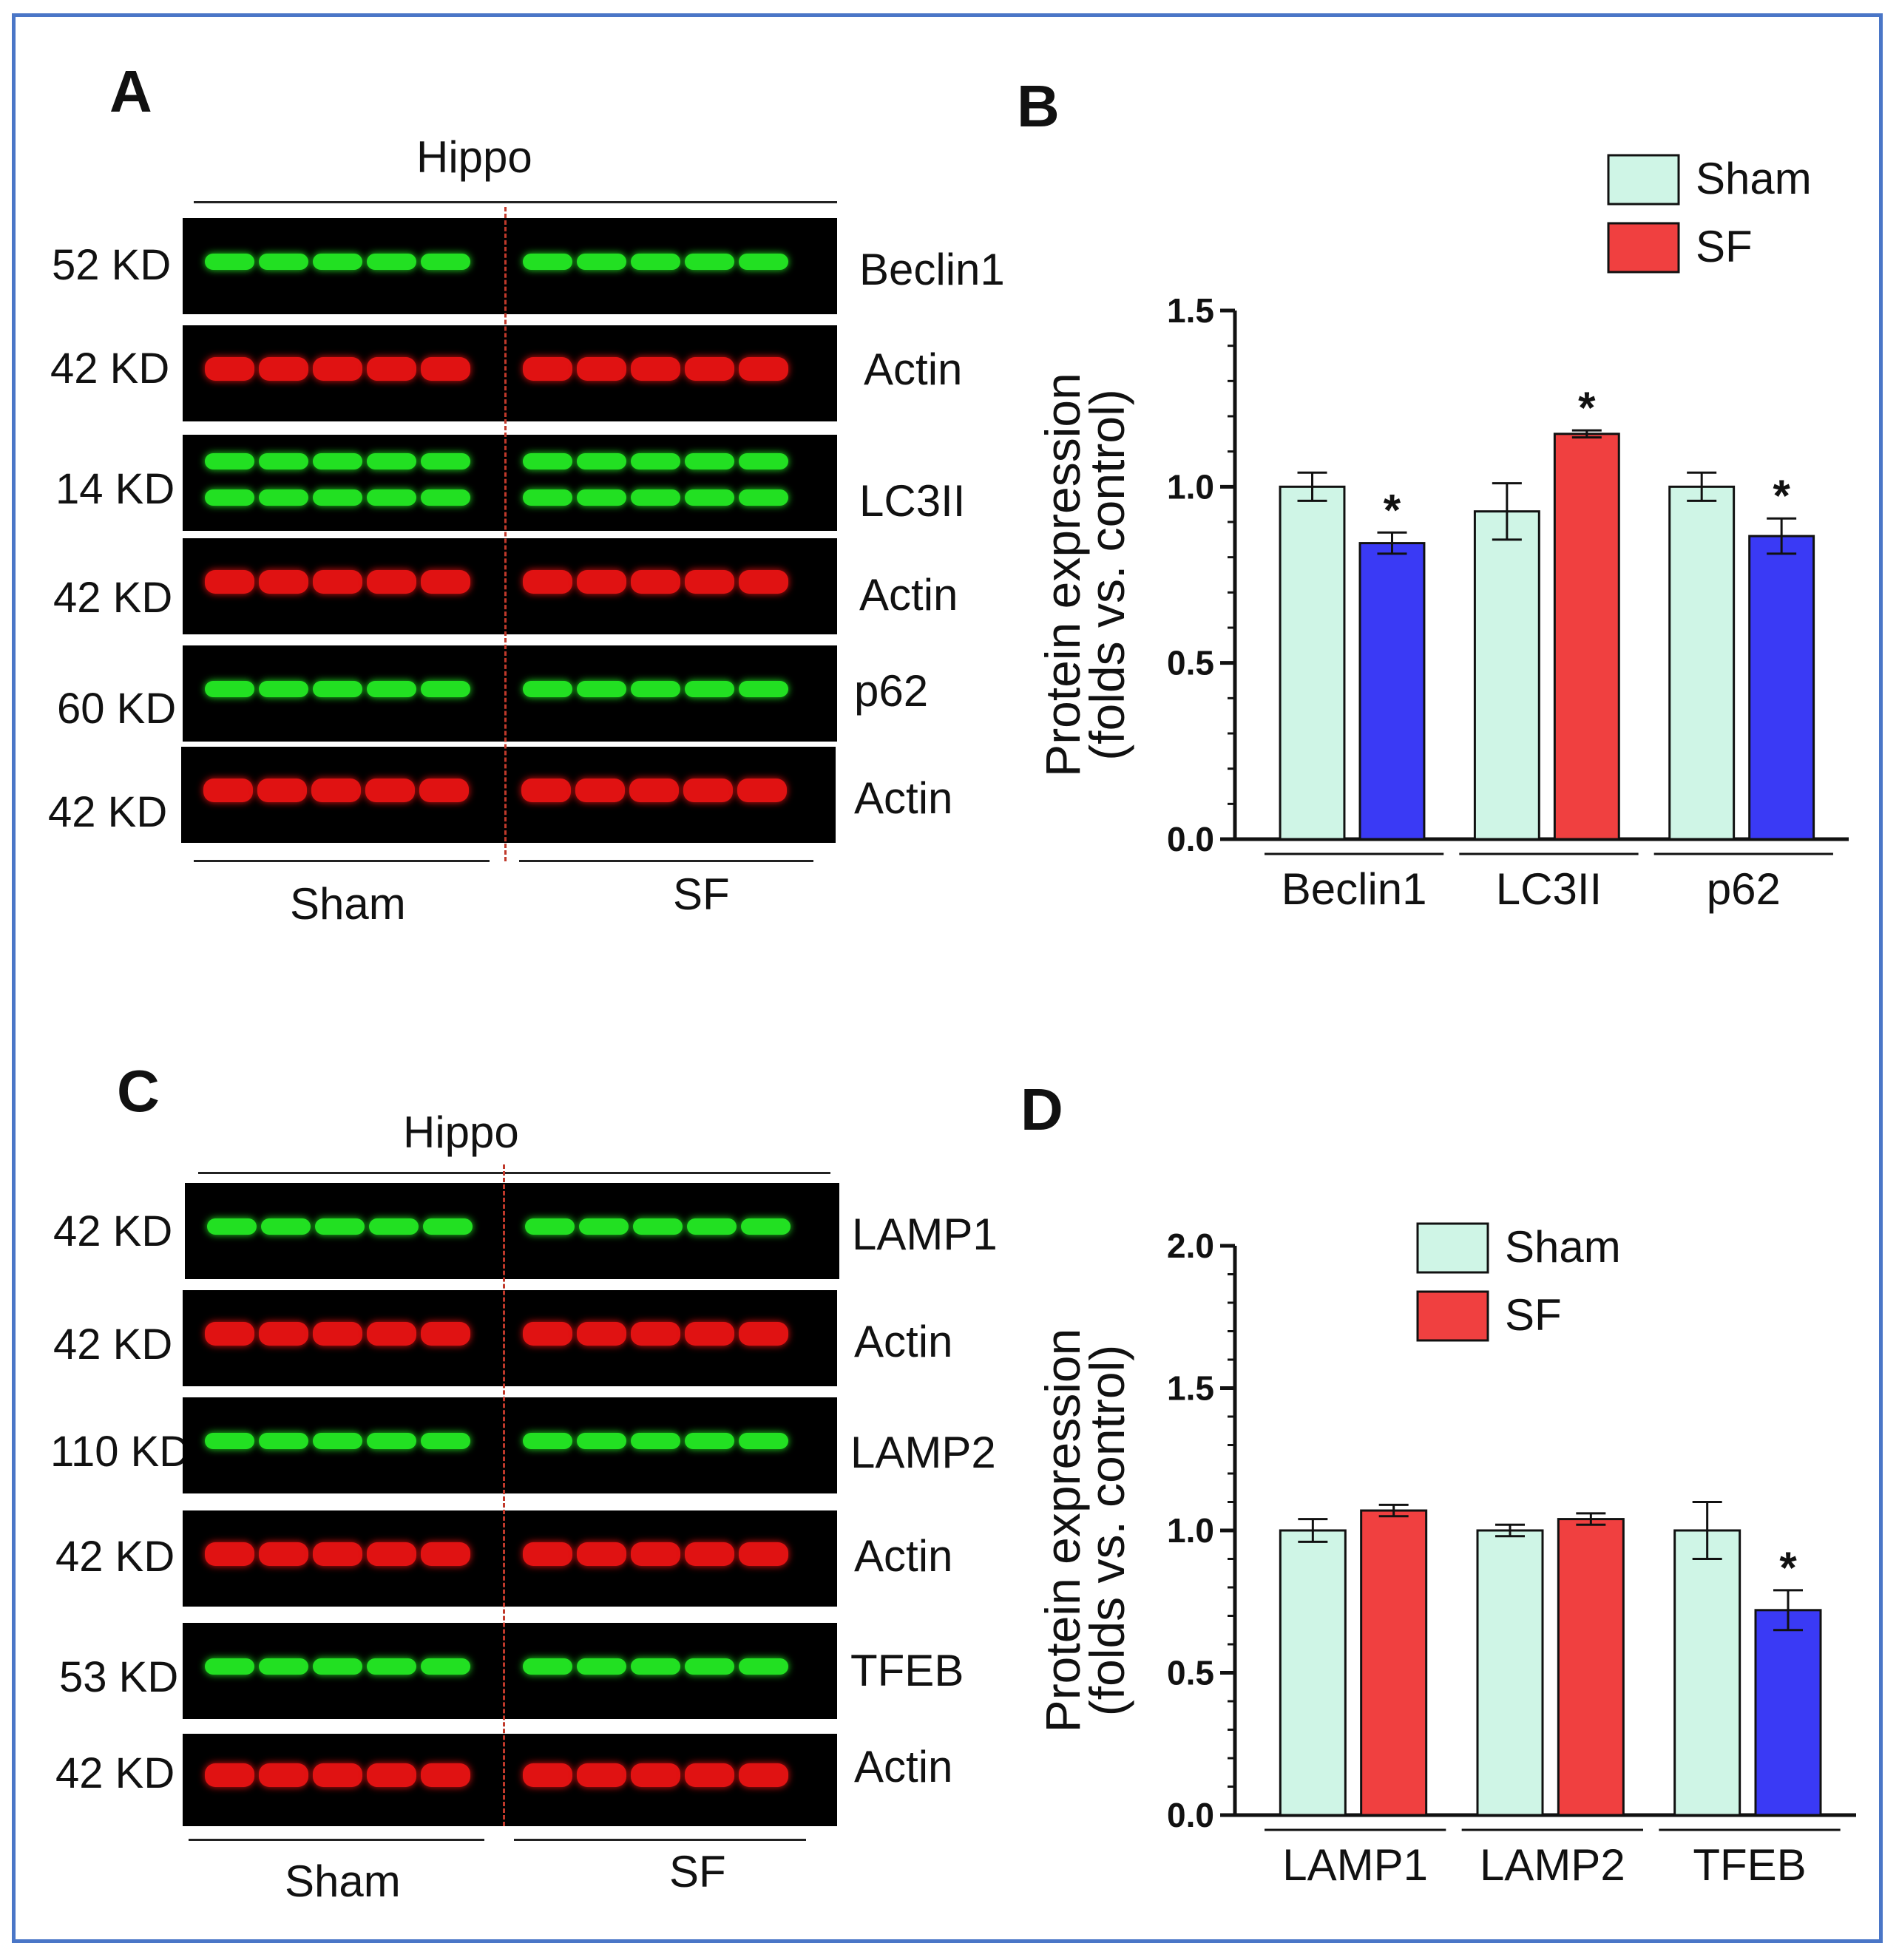  I want to click on blot-strip-p62, so click(510, 693).